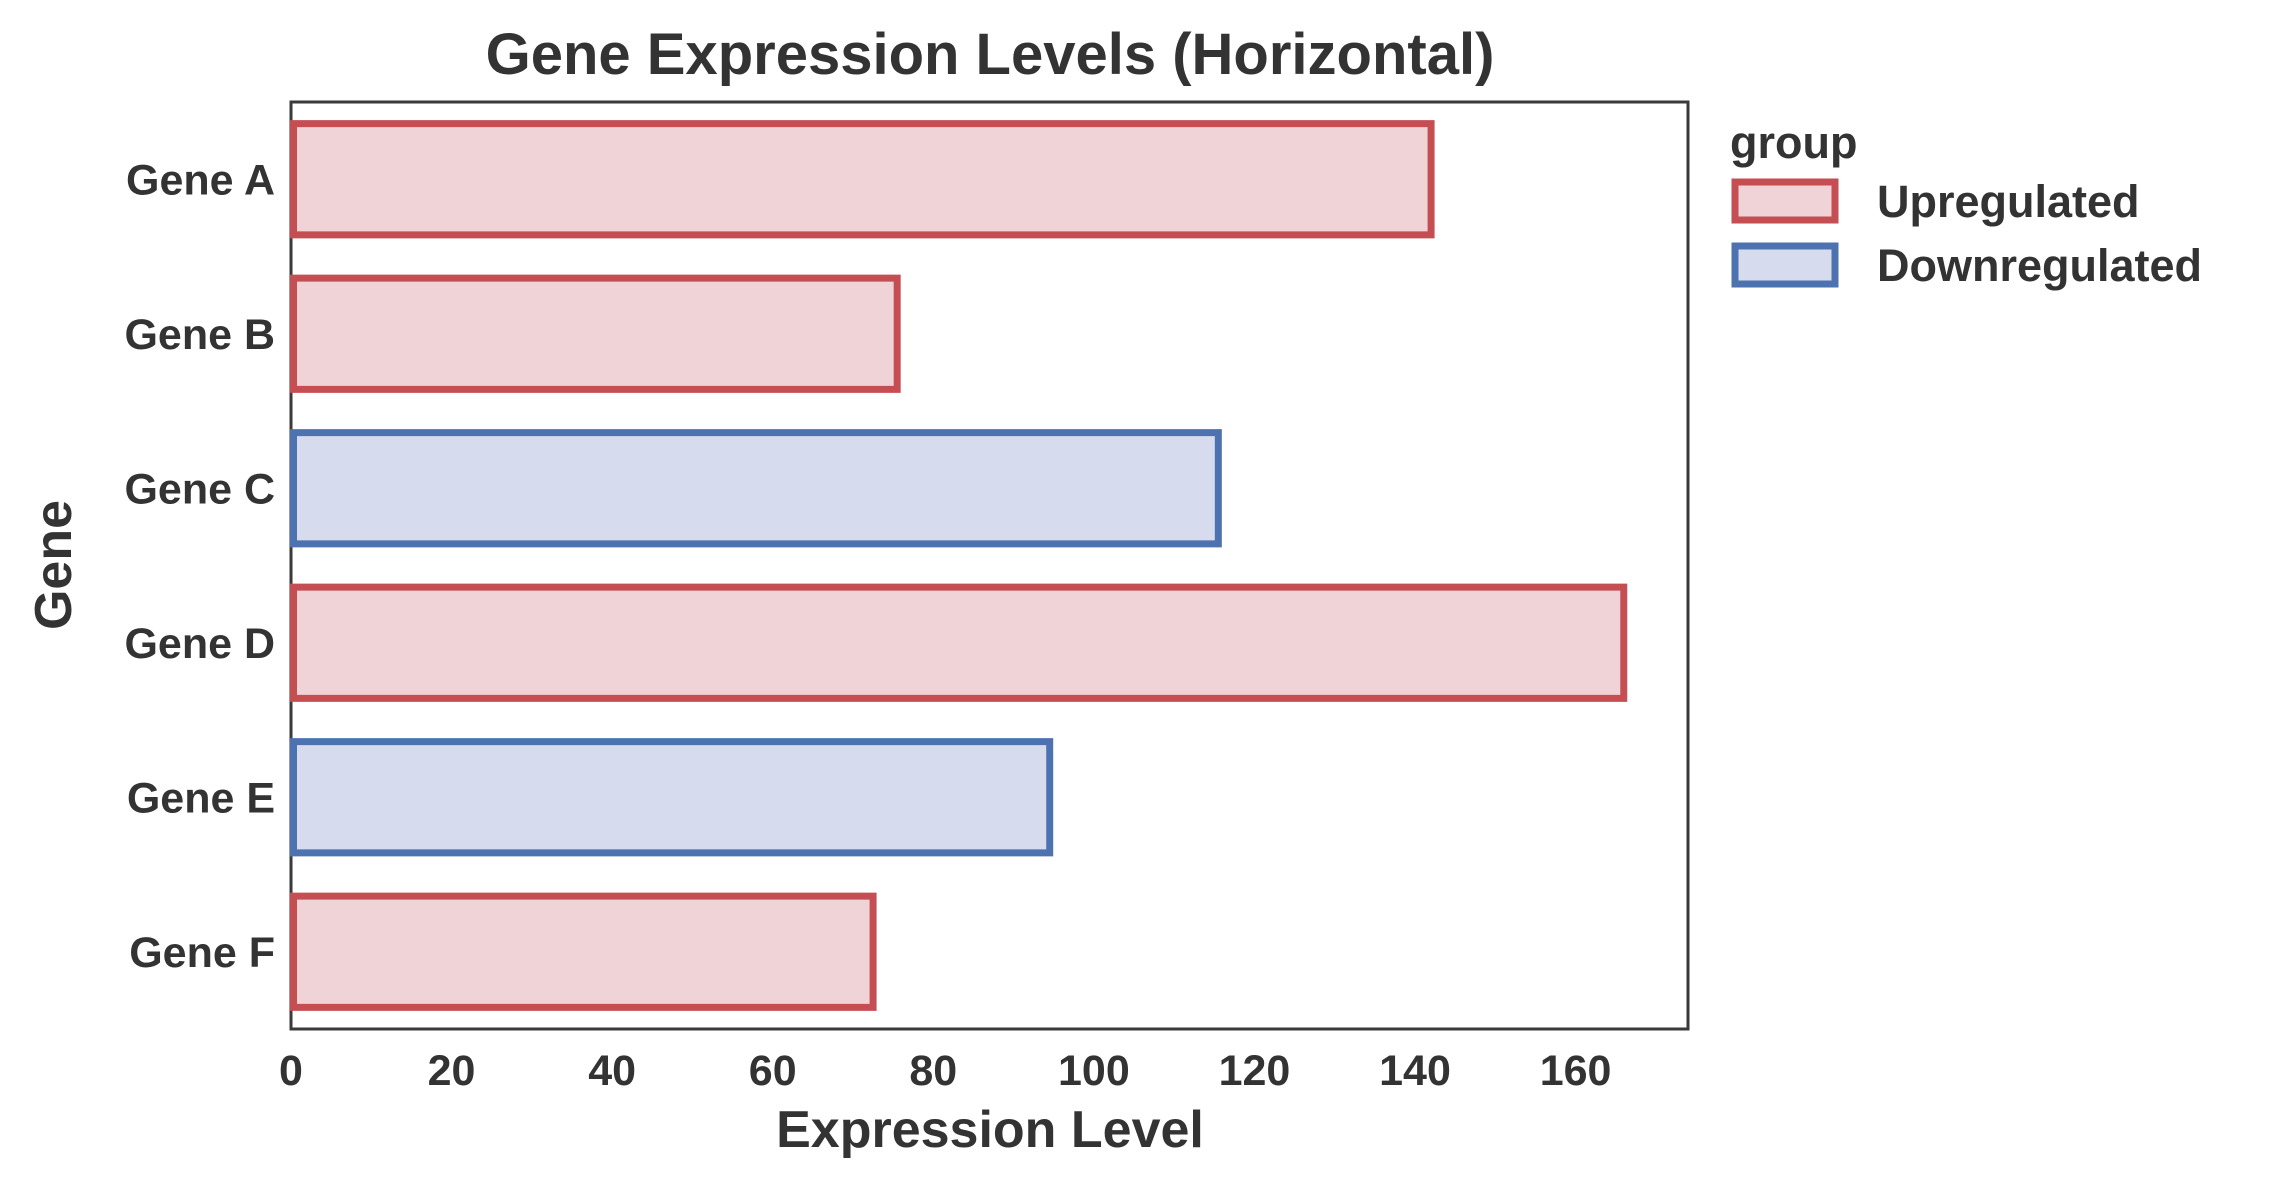 The width and height of the screenshot is (2279, 1187). I want to click on bar-gene-c, so click(756, 488).